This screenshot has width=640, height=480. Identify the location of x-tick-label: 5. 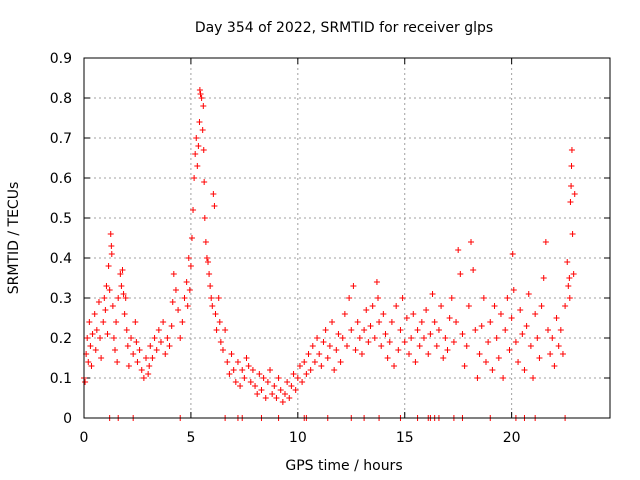
(190, 438).